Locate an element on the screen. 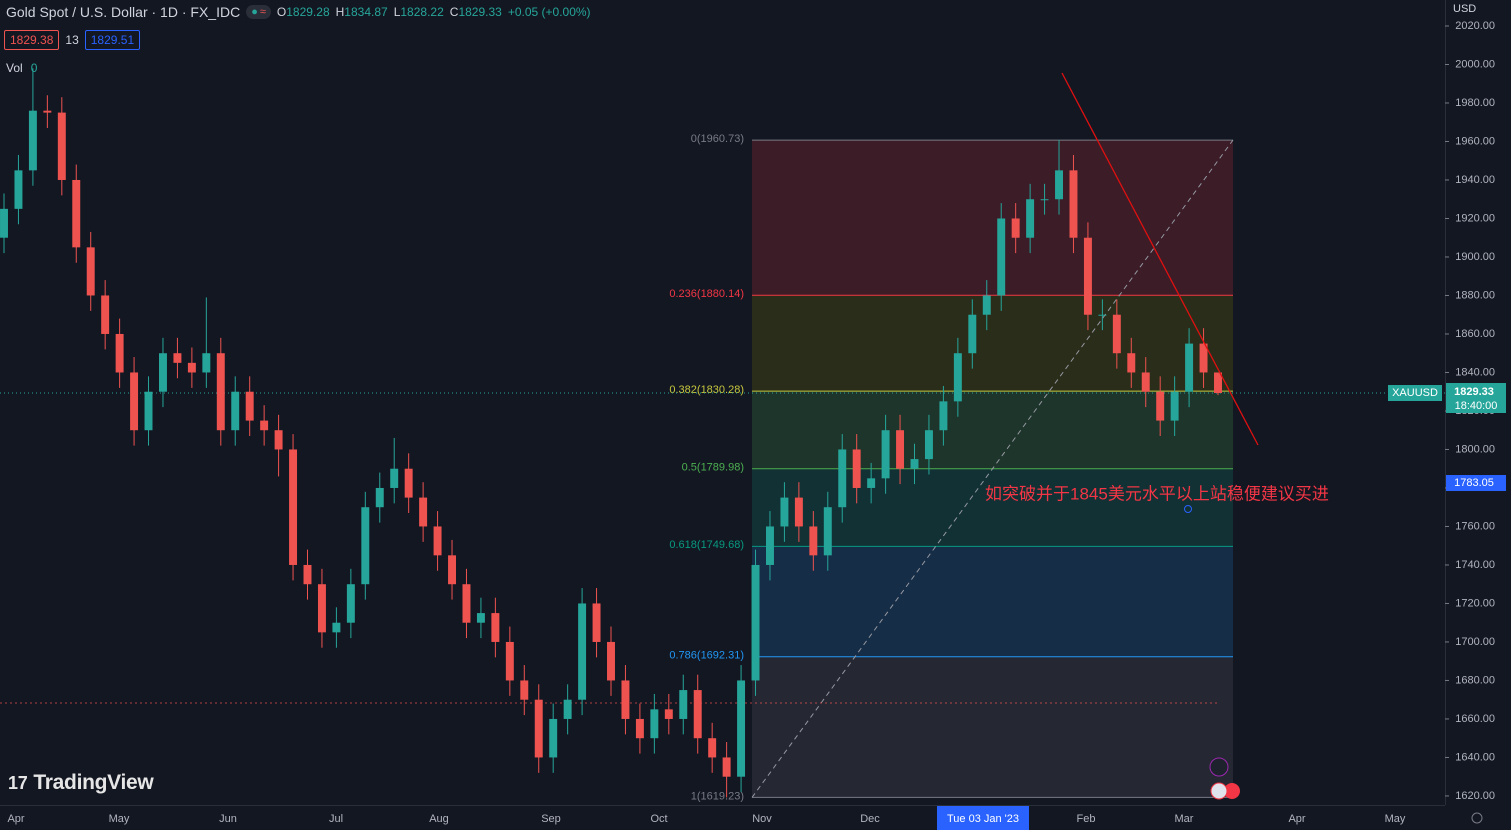 Image resolution: width=1511 pixels, height=830 pixels. volume-value: 0 is located at coordinates (34, 68).